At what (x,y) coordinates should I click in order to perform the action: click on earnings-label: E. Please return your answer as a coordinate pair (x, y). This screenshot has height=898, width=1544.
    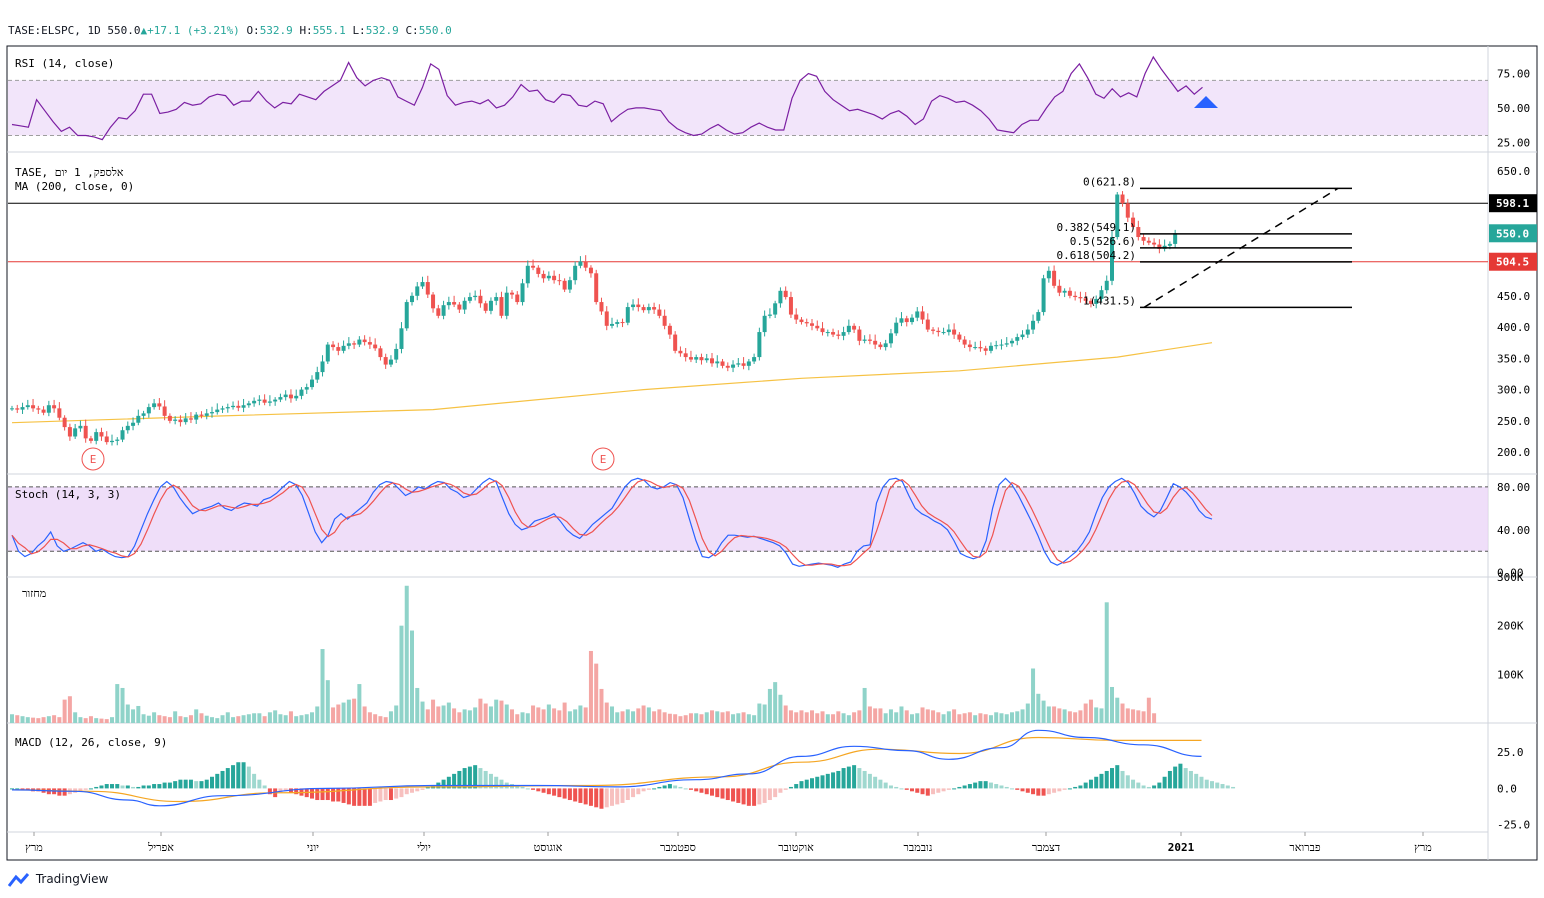
    Looking at the image, I should click on (603, 459).